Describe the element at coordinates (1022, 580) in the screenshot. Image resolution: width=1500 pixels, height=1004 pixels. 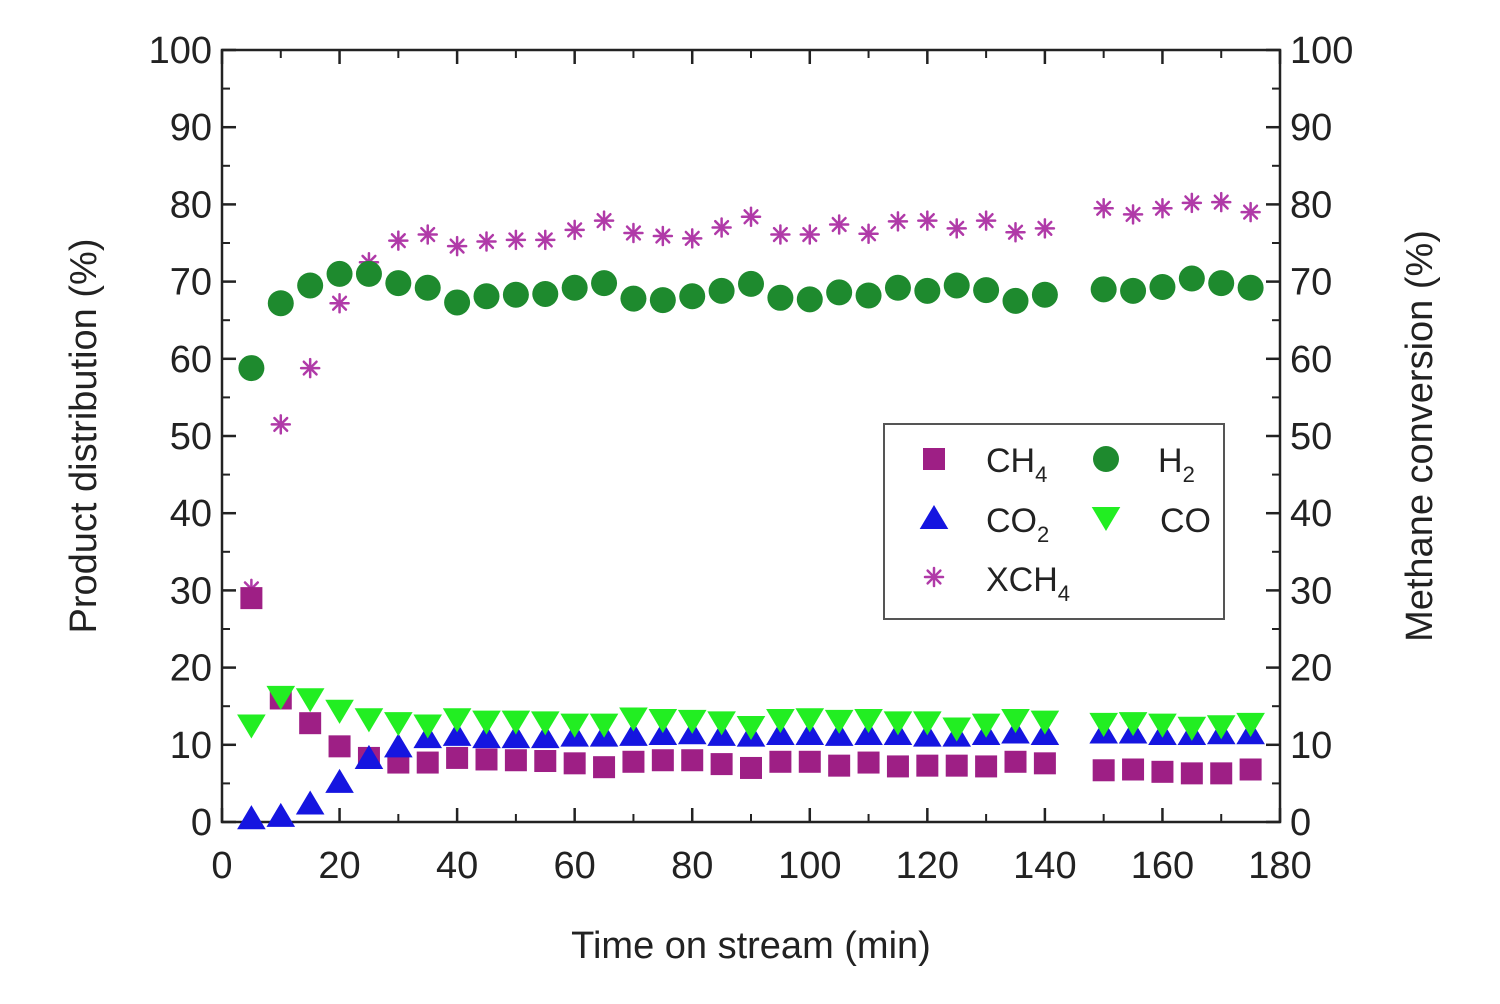
I see `legend-label-base: XCH` at that location.